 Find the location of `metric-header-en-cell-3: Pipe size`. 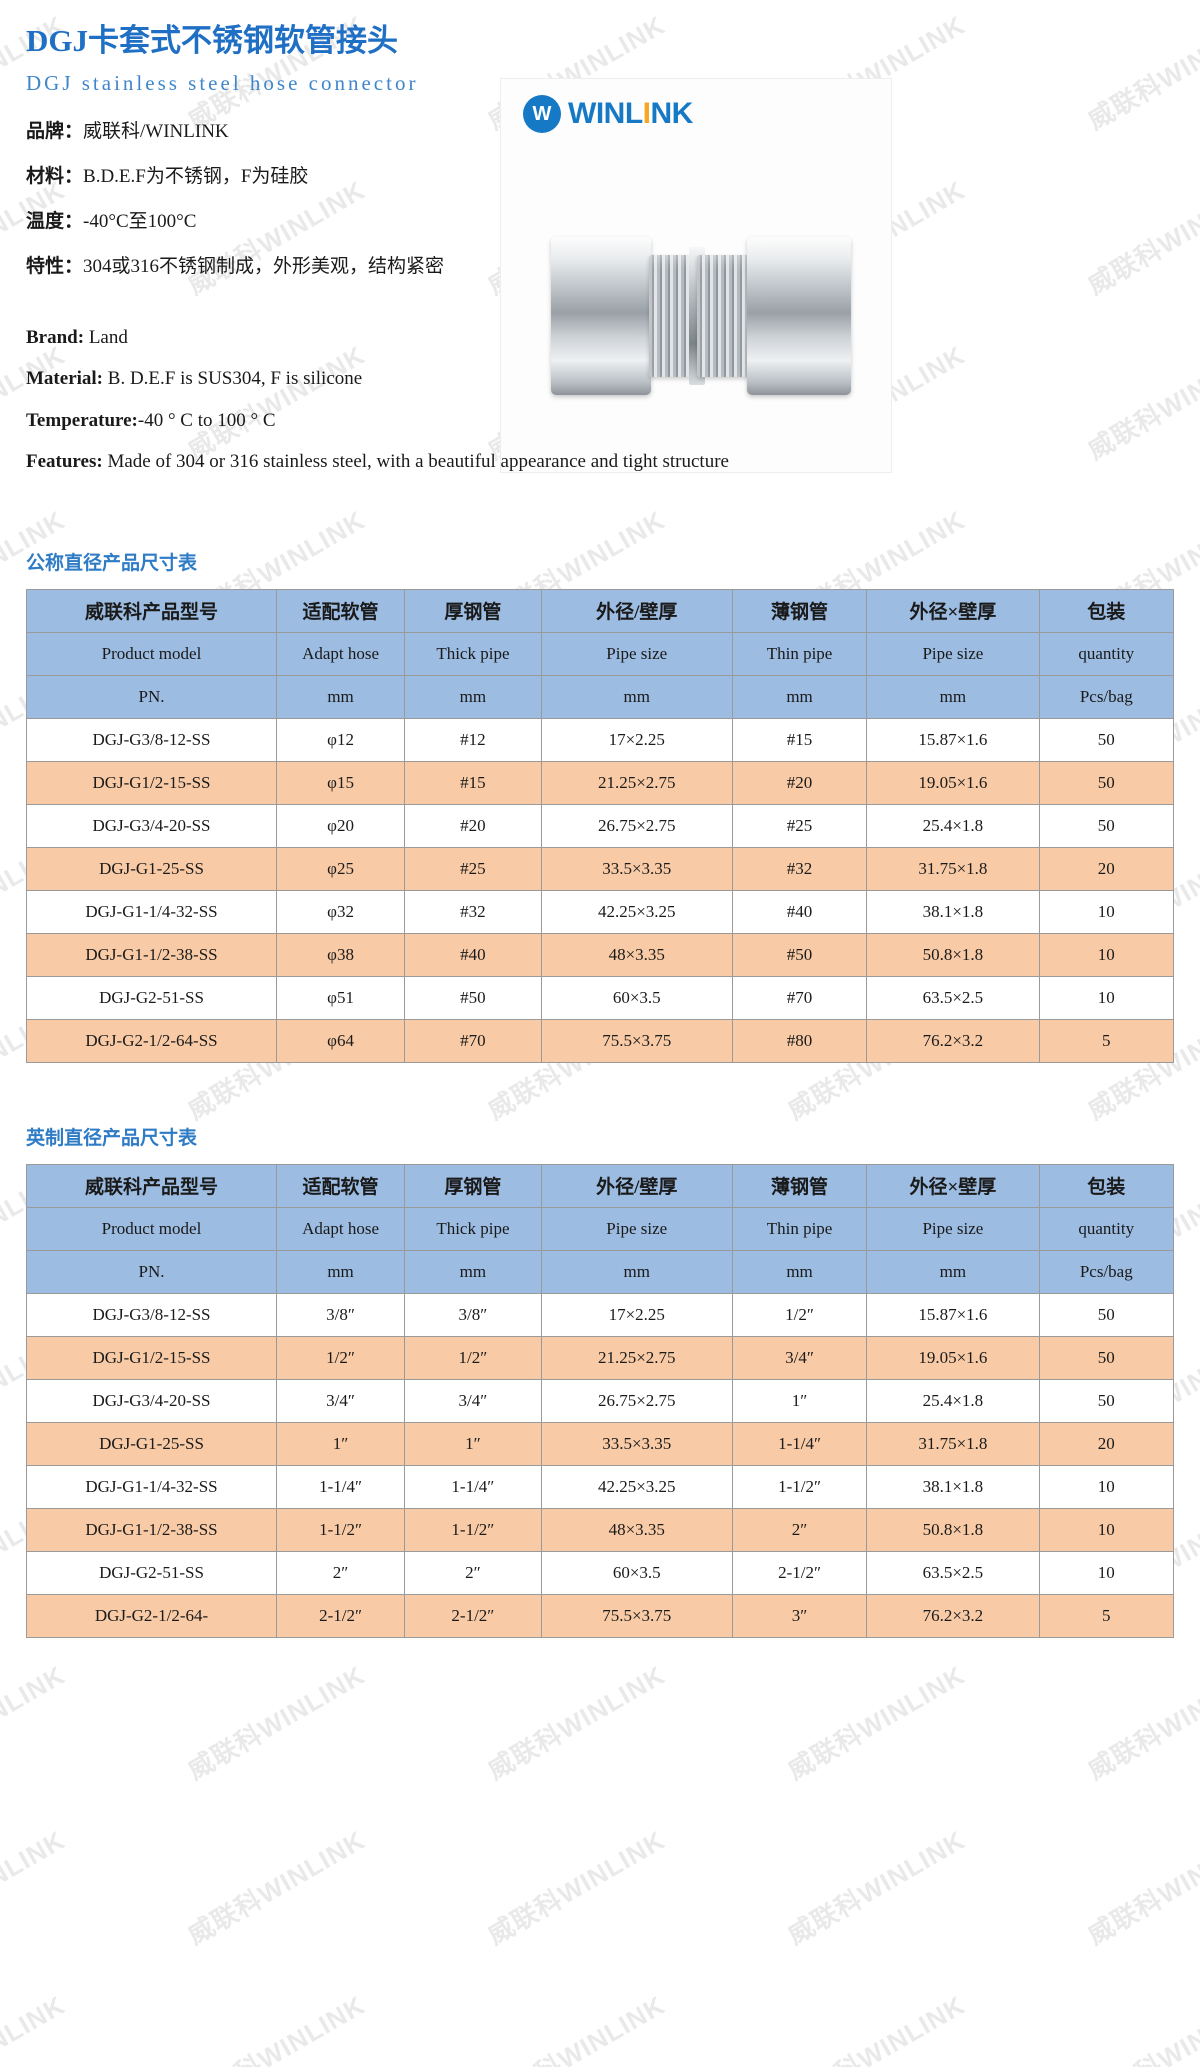

metric-header-en-cell-3: Pipe size is located at coordinates (636, 653).